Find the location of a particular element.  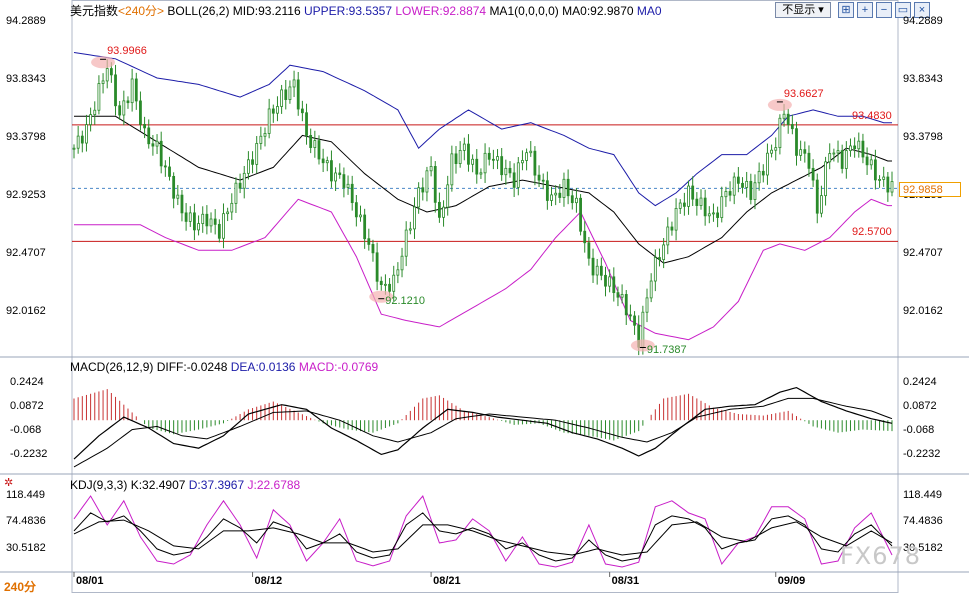

close-icon: × is located at coordinates (922, 10).